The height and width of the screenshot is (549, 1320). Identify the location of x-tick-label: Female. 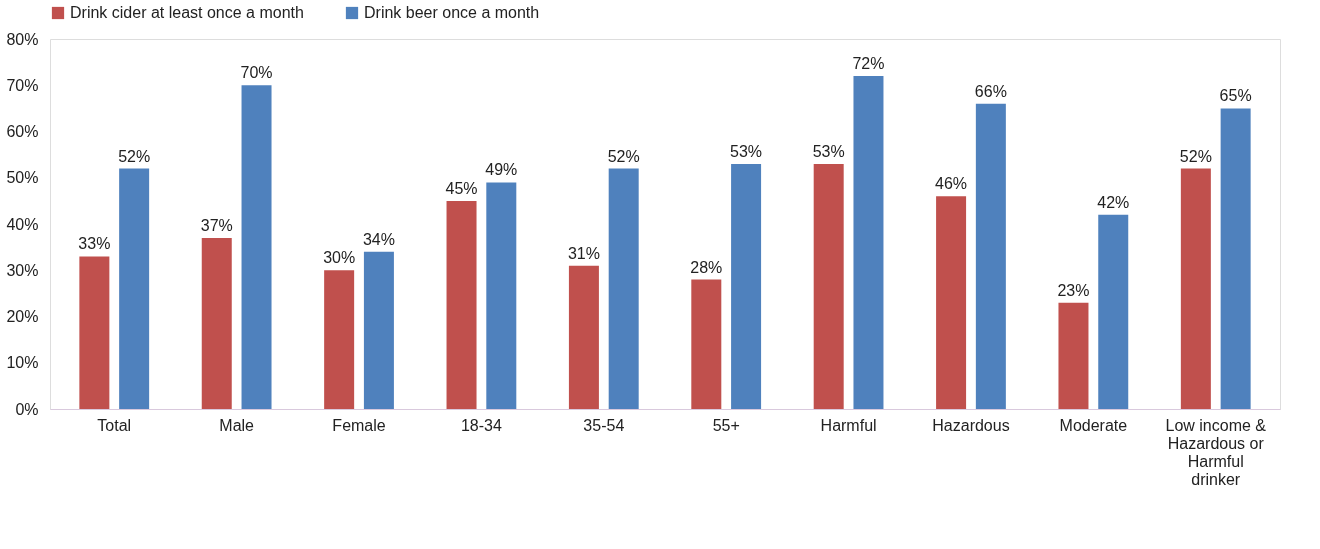
(359, 425).